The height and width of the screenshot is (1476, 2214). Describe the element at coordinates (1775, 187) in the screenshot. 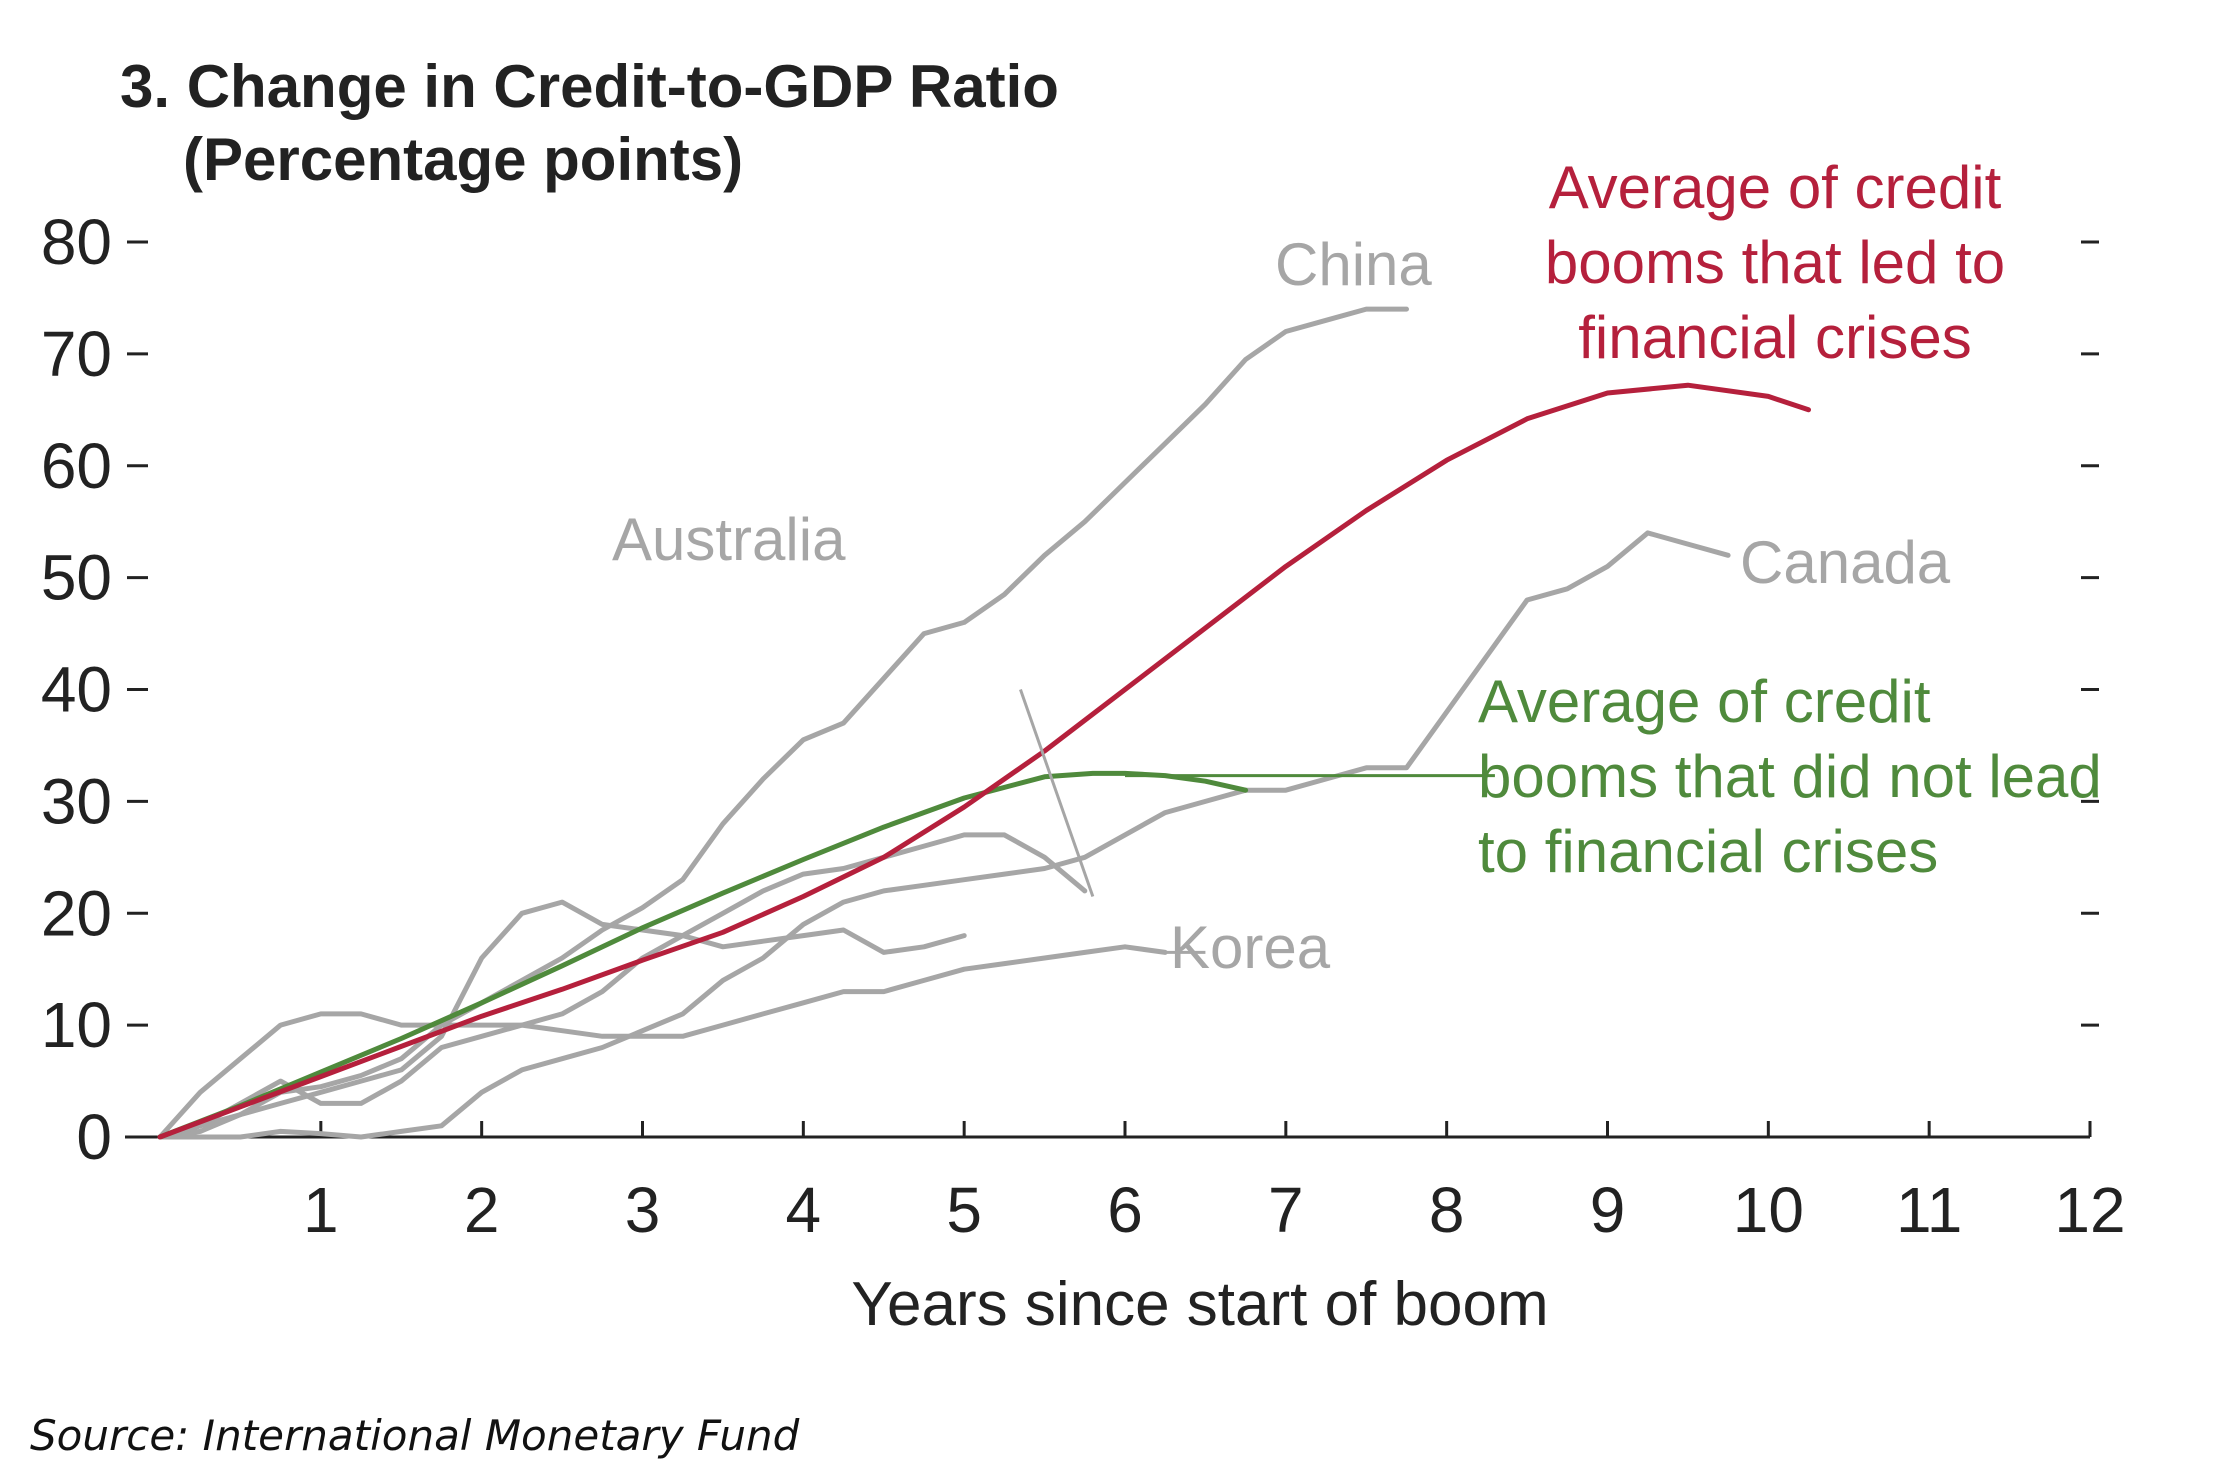

I see `label-crisis-average-line1: Average of credit` at that location.